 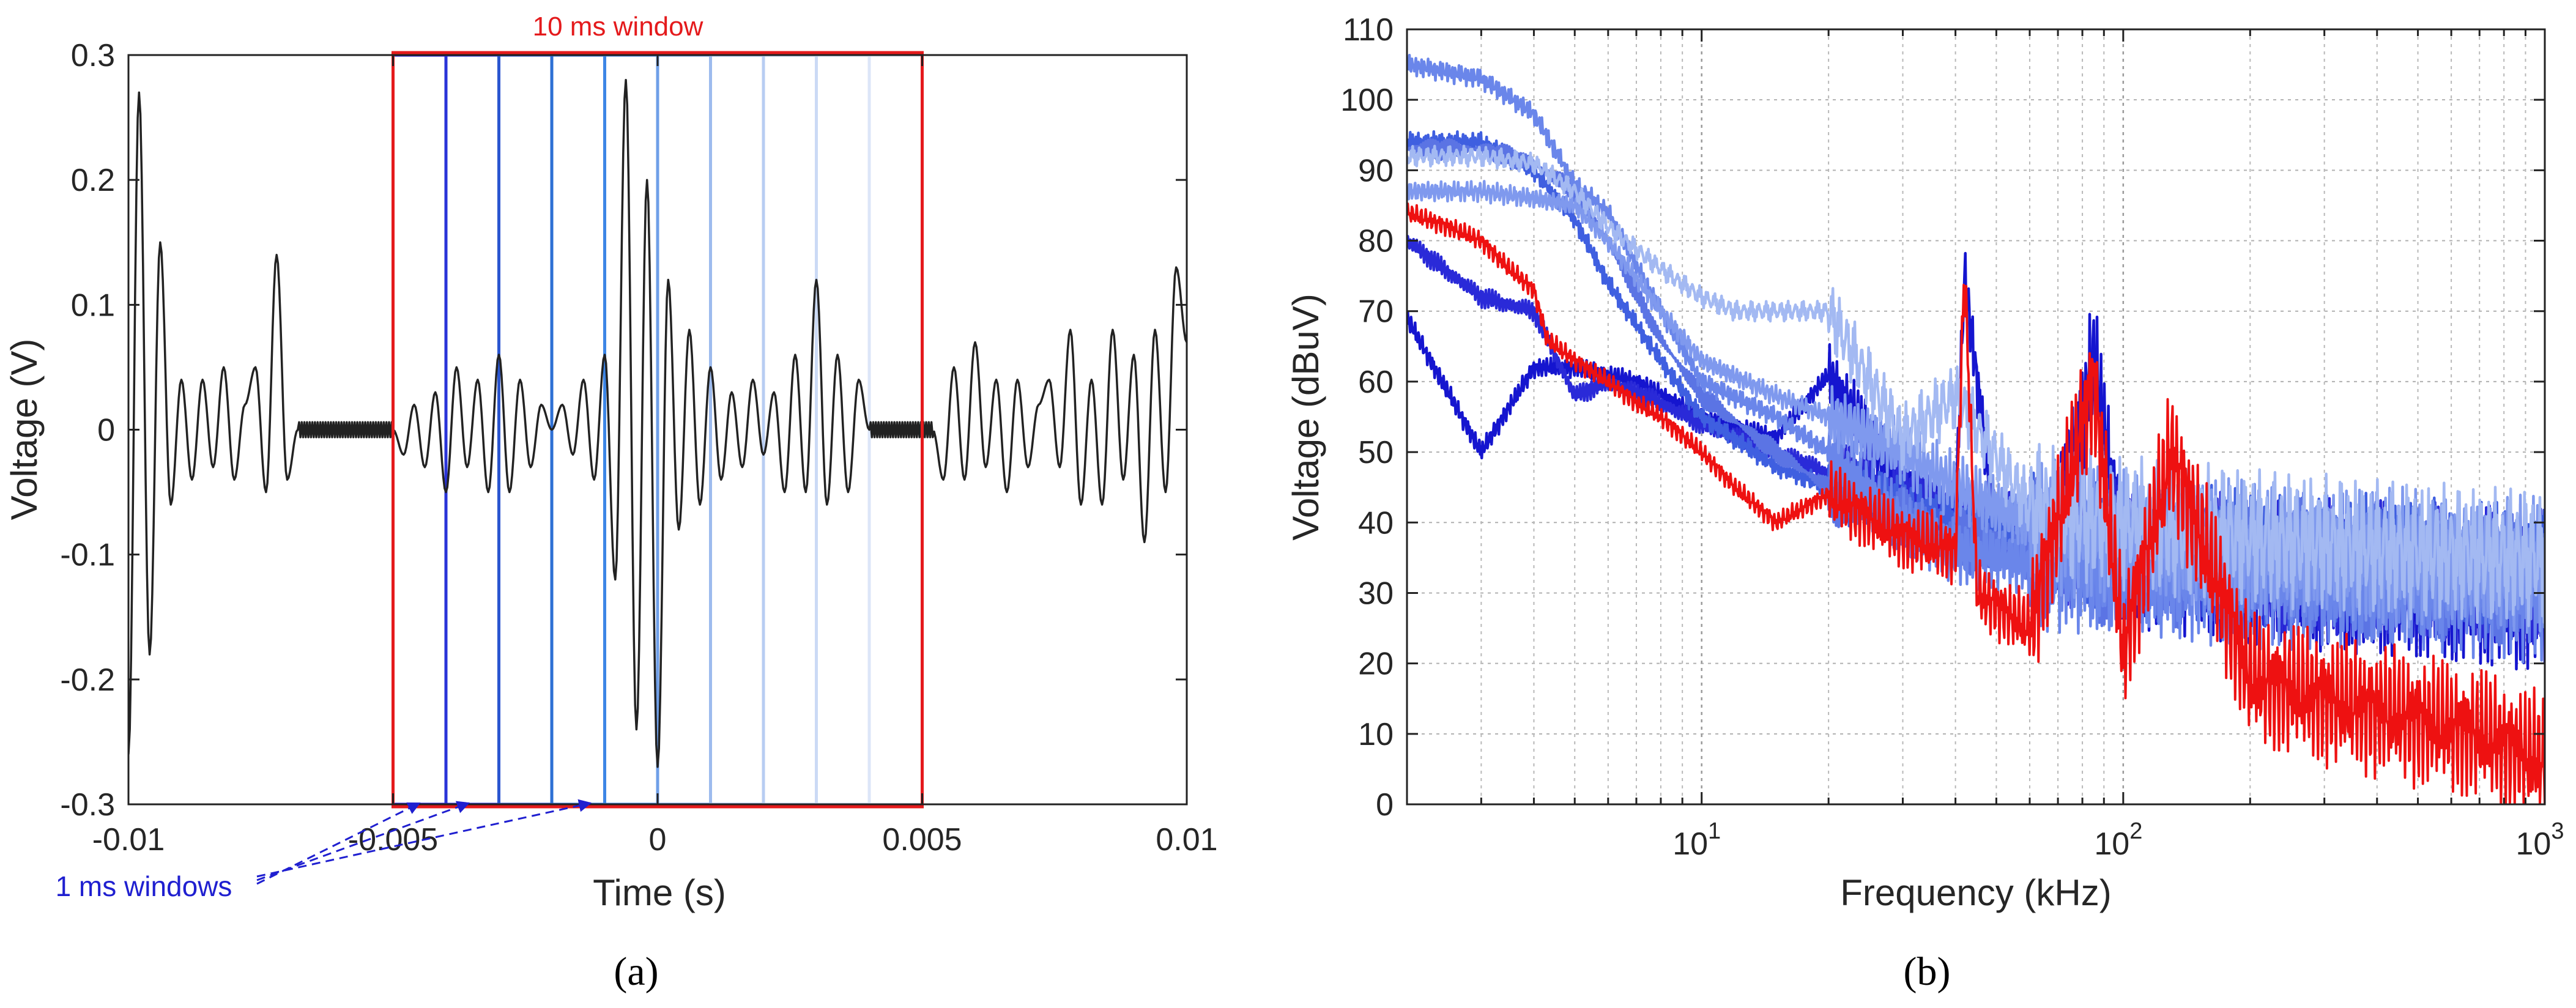 I want to click on y-tick-label: 30, so click(x=1376, y=593).